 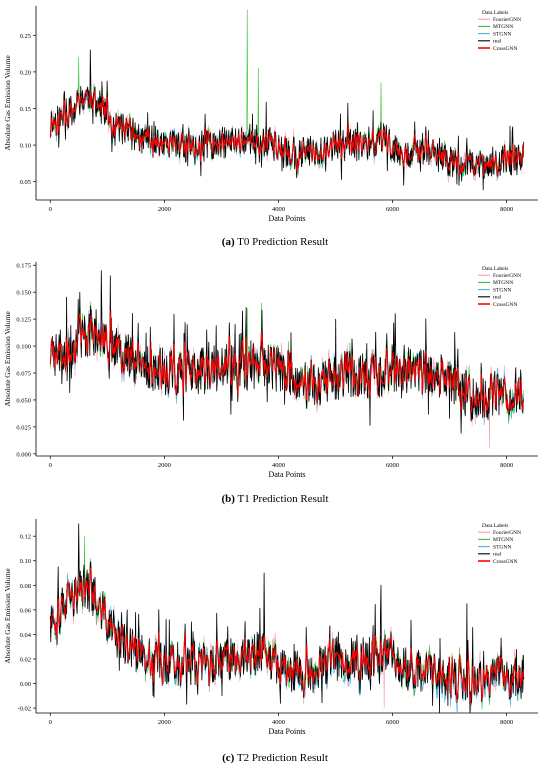 I want to click on caption-t1-letter: (b), so click(x=228, y=499).